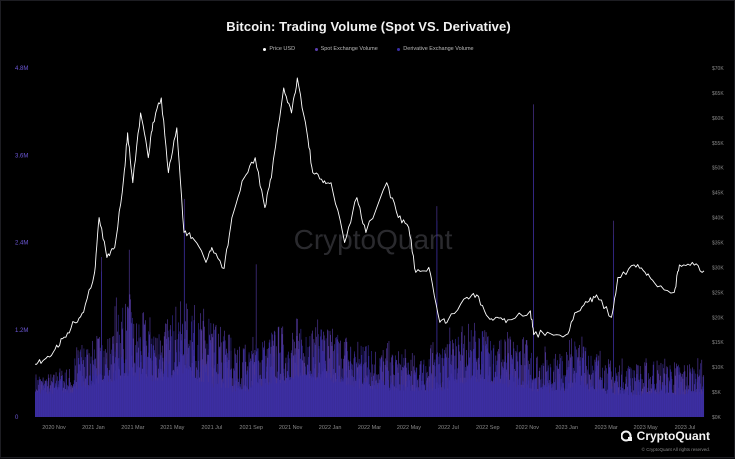 This screenshot has height=459, width=735. Describe the element at coordinates (718, 293) in the screenshot. I see `right-axis-tick-label: $25K` at that location.